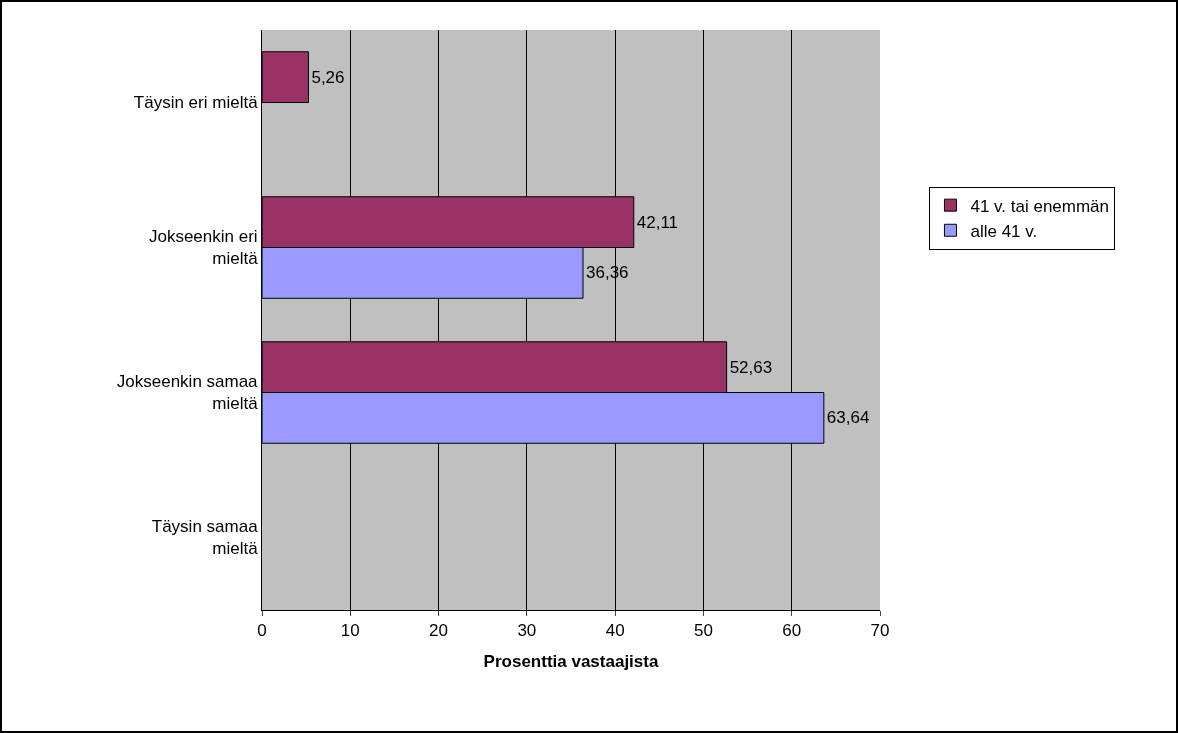 The height and width of the screenshot is (733, 1178). Describe the element at coordinates (703, 631) in the screenshot. I see `x-tick-label: 50` at that location.